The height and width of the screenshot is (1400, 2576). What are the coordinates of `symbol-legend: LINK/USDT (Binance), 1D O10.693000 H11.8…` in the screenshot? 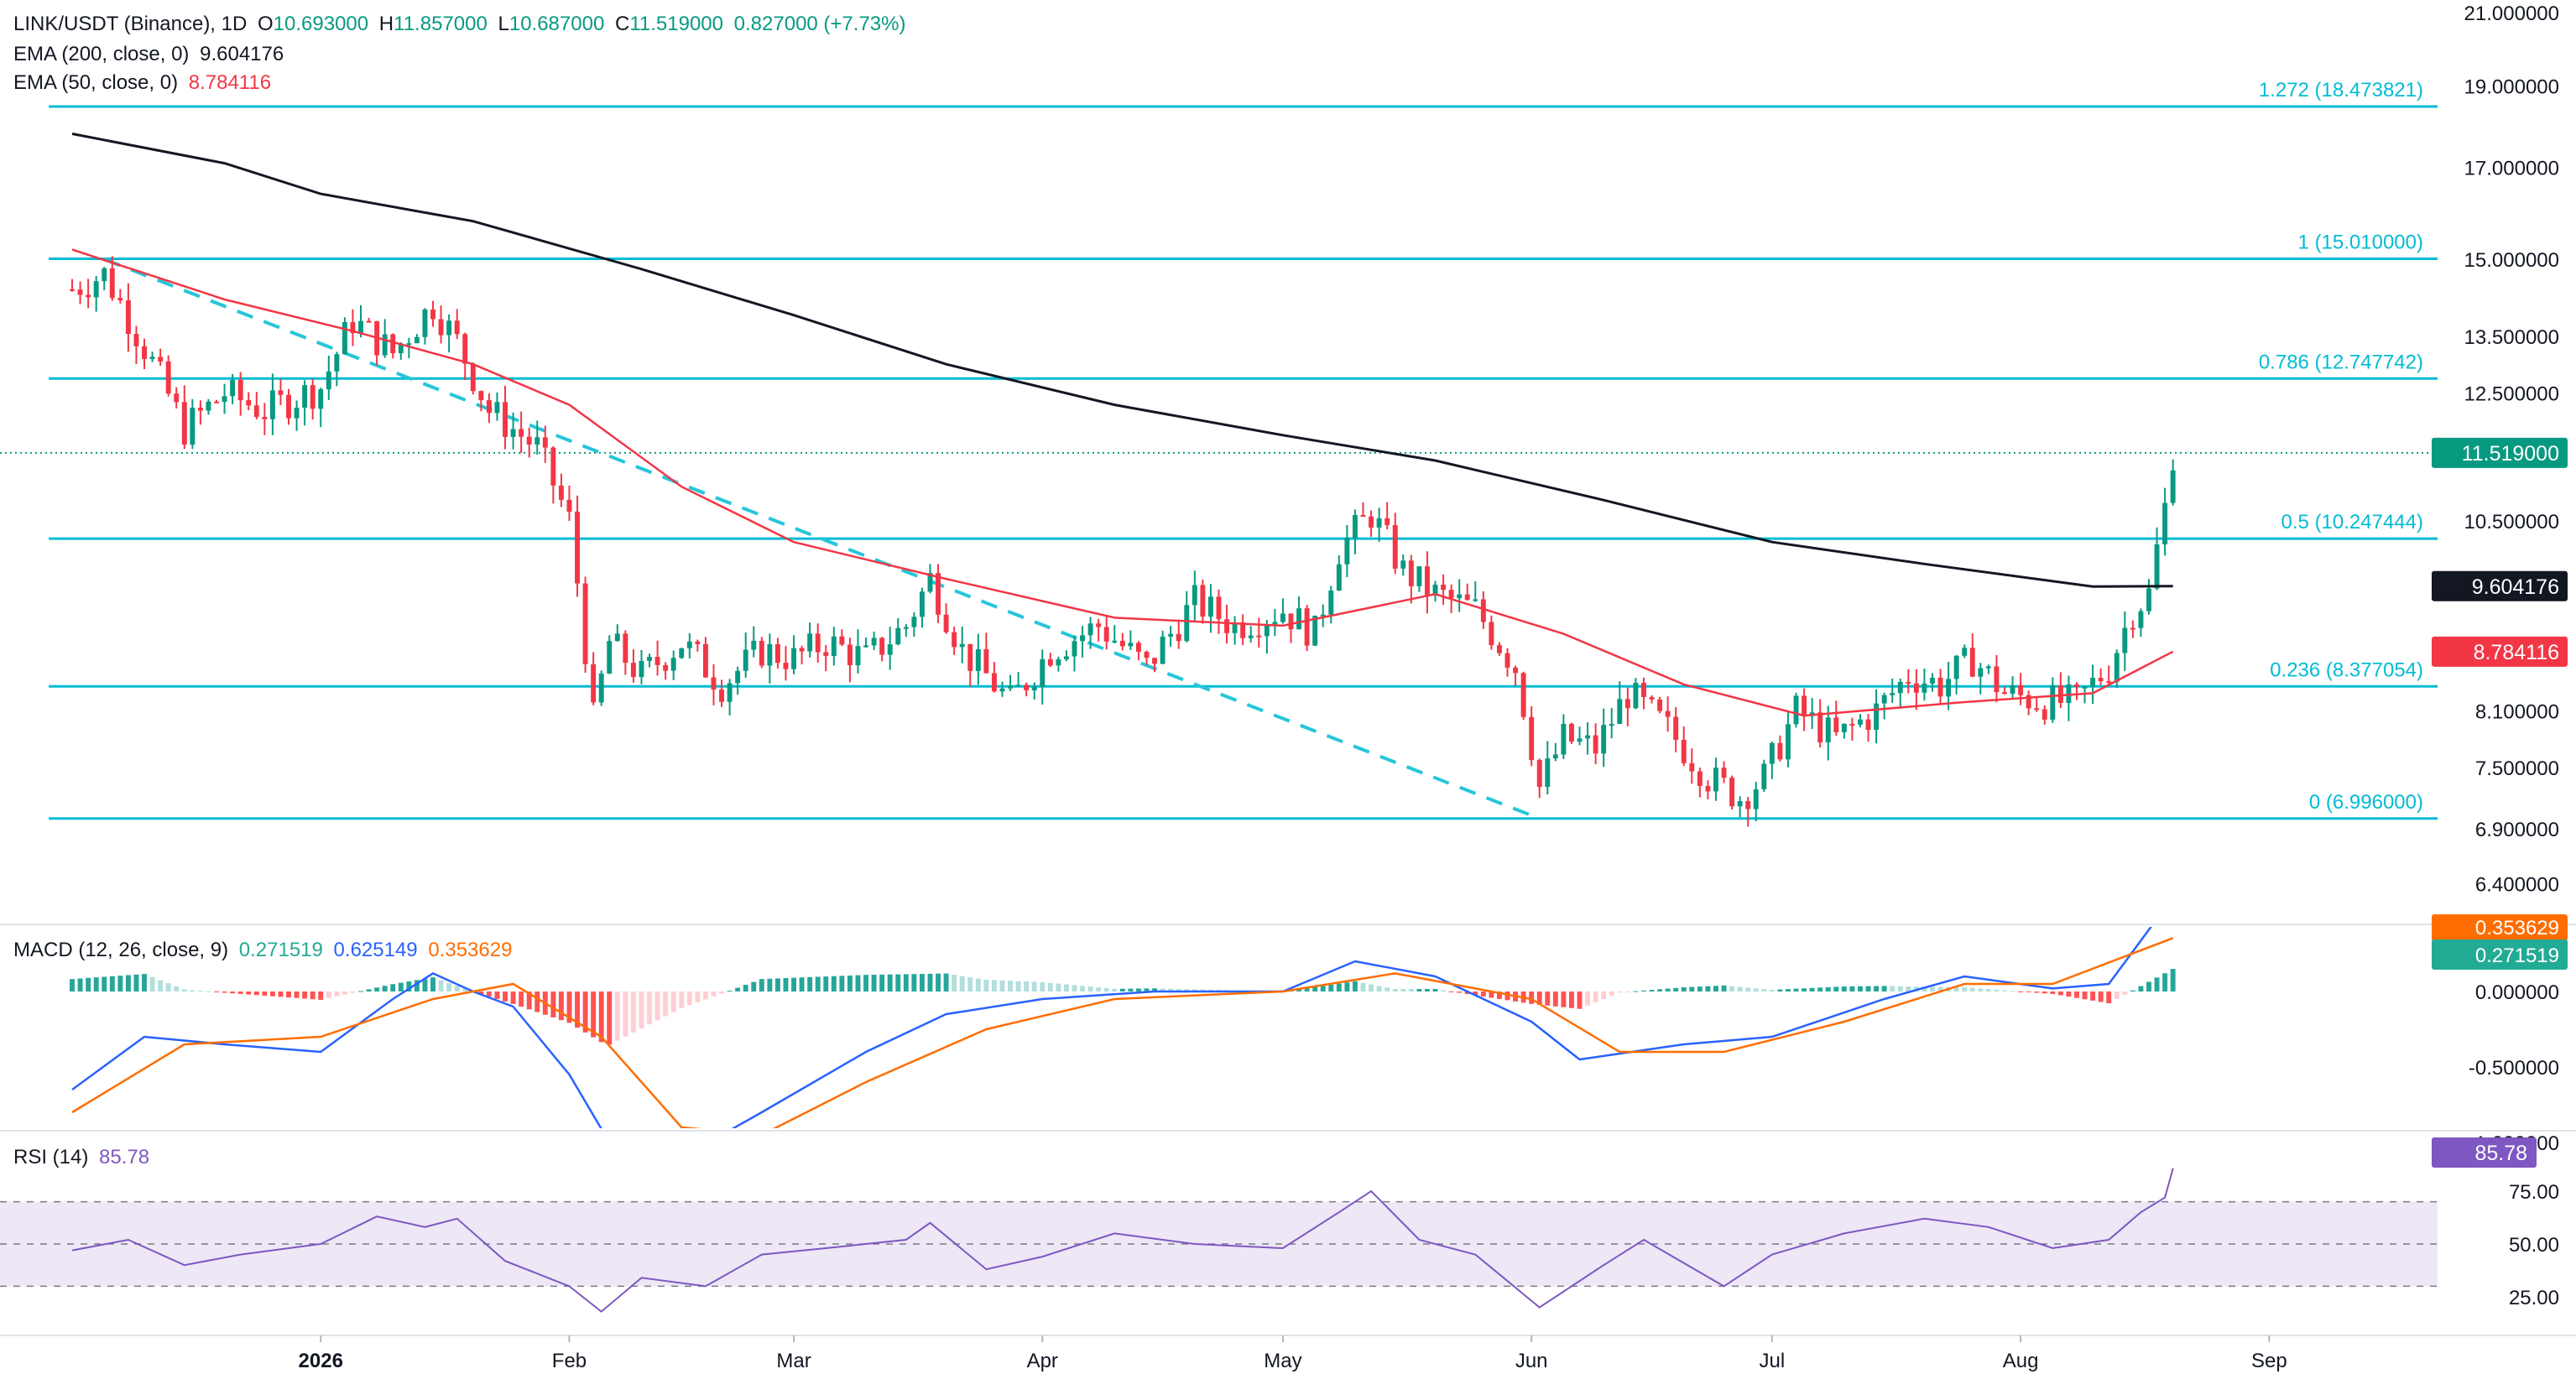 It's located at (461, 24).